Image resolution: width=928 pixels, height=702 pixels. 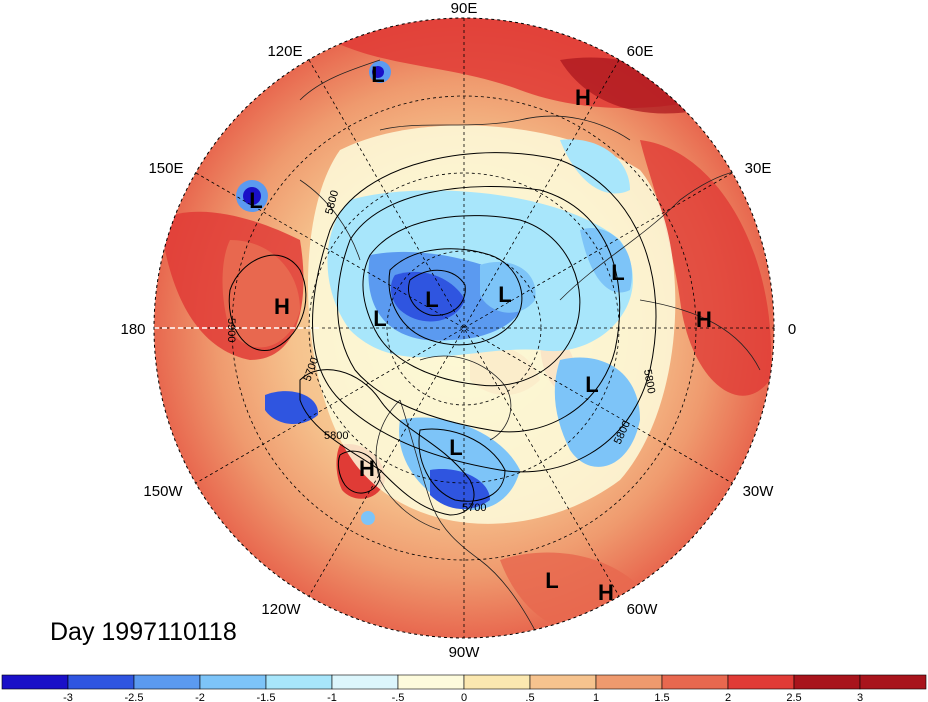 What do you see at coordinates (643, 609) in the screenshot?
I see `lon-label-60w: 60W` at bounding box center [643, 609].